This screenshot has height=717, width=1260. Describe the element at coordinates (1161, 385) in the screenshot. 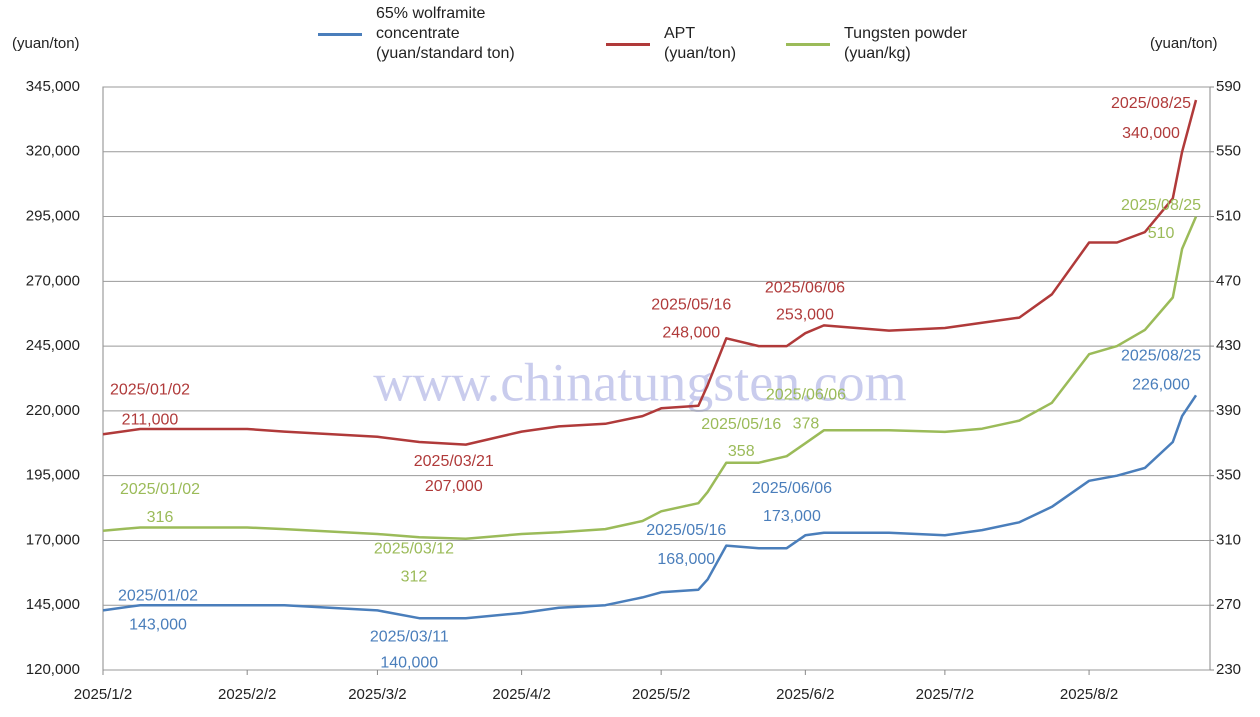

I see `annotation-value: 226,000` at that location.